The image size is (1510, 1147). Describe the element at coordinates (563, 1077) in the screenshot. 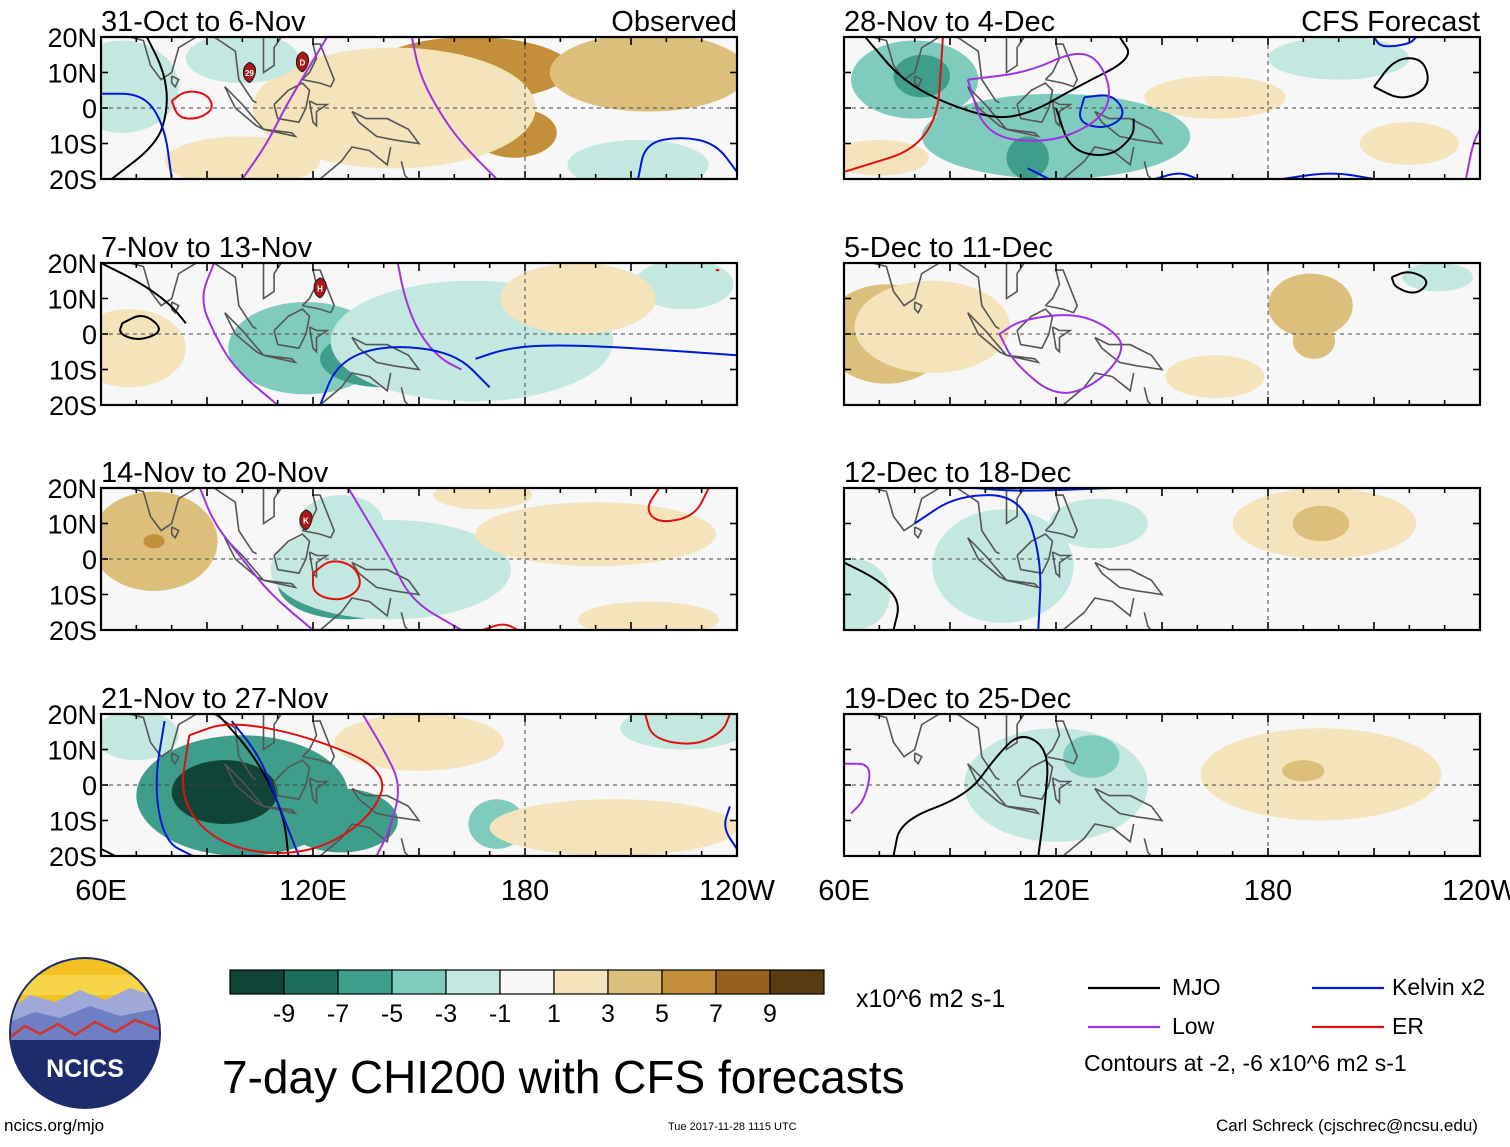

I see `chart-title: 7-day CHI200 with CFS forecasts` at that location.